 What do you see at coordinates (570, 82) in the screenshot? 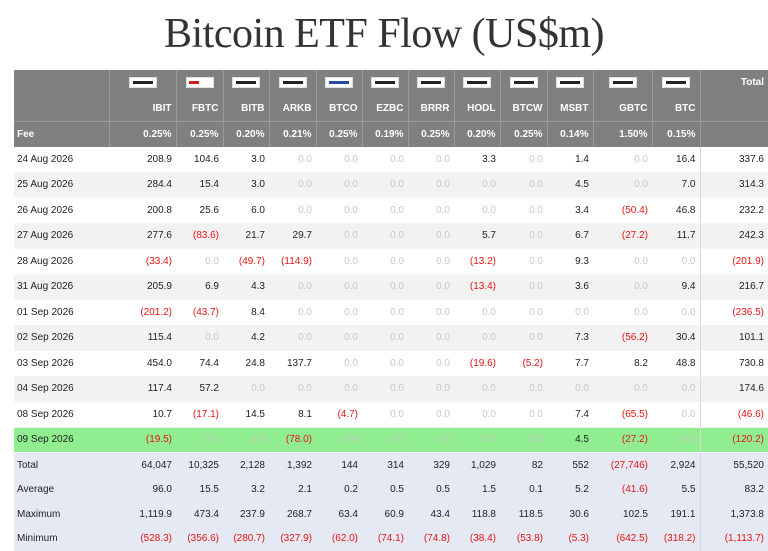
I see `morgan-stanley-logo` at bounding box center [570, 82].